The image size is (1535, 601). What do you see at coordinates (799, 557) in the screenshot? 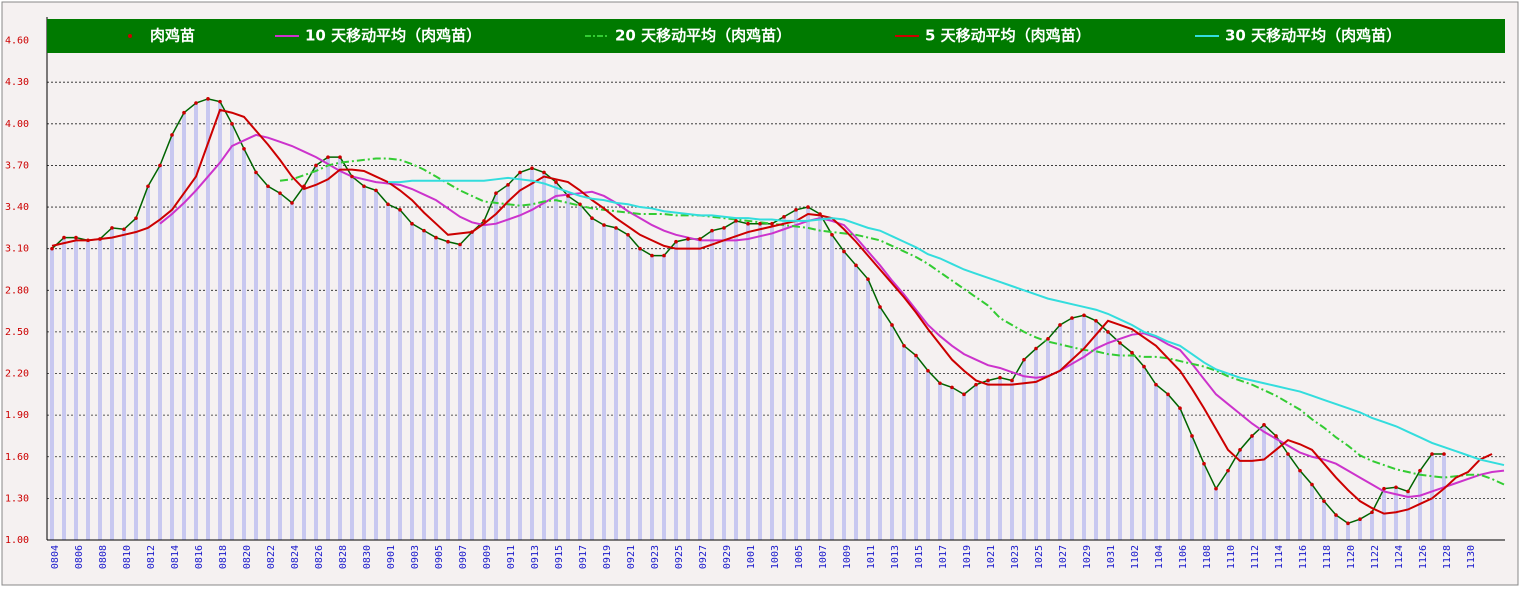
I see `x-tick-label: 1005` at bounding box center [799, 557].